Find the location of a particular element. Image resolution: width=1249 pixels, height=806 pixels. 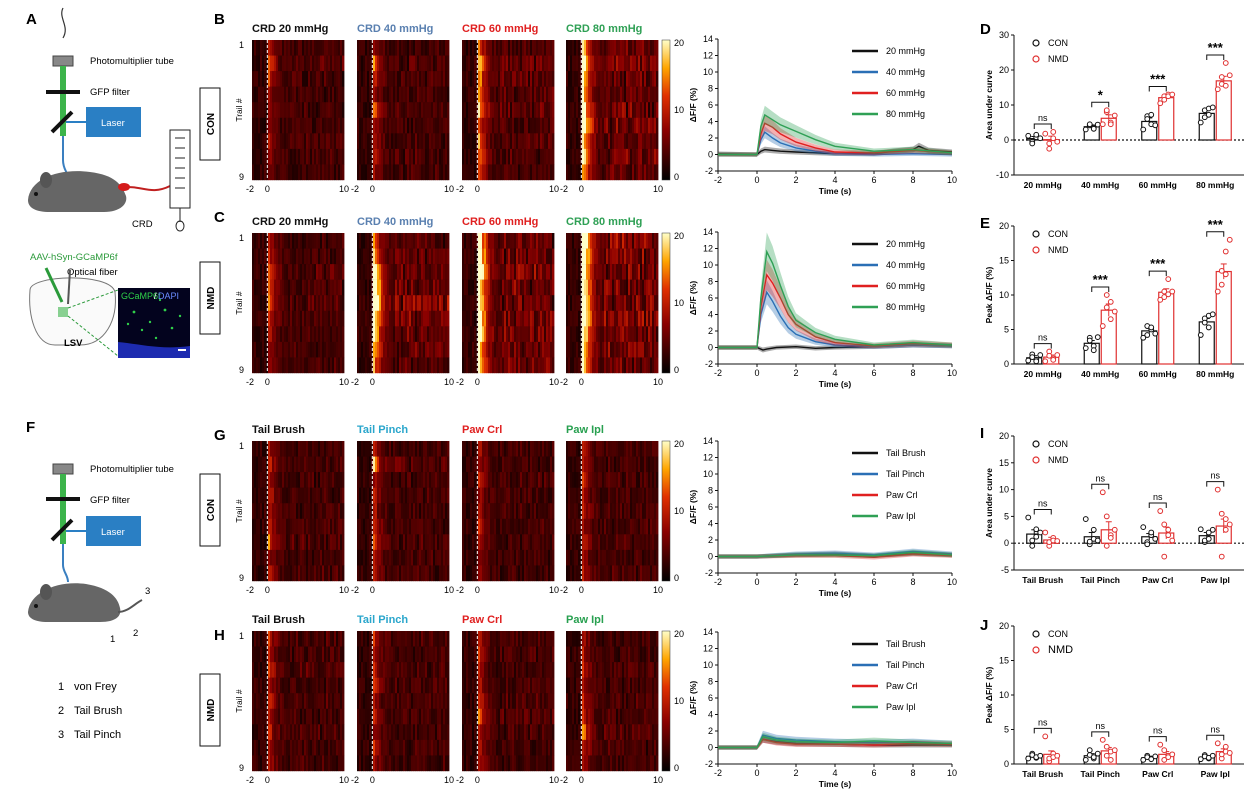

gfp-filter-label: GFP filter is located at coordinates (110, 500).